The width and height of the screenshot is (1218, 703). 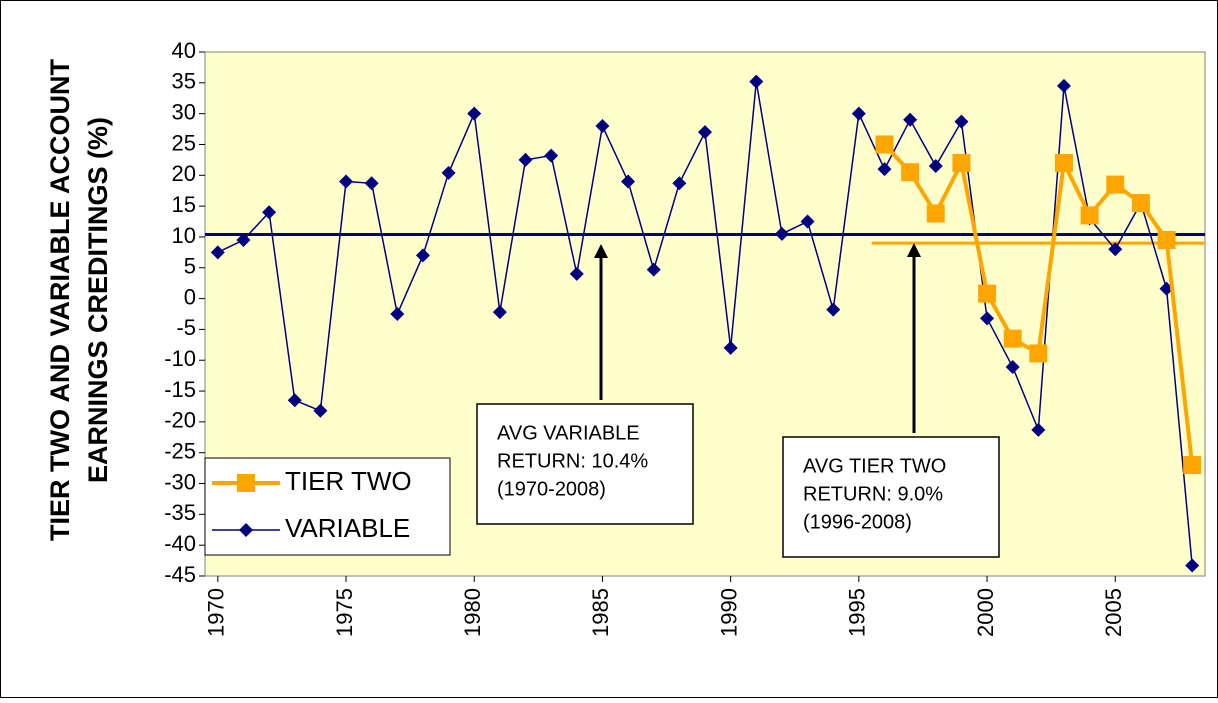 What do you see at coordinates (190, 296) in the screenshot?
I see `y-tick-label: 0` at bounding box center [190, 296].